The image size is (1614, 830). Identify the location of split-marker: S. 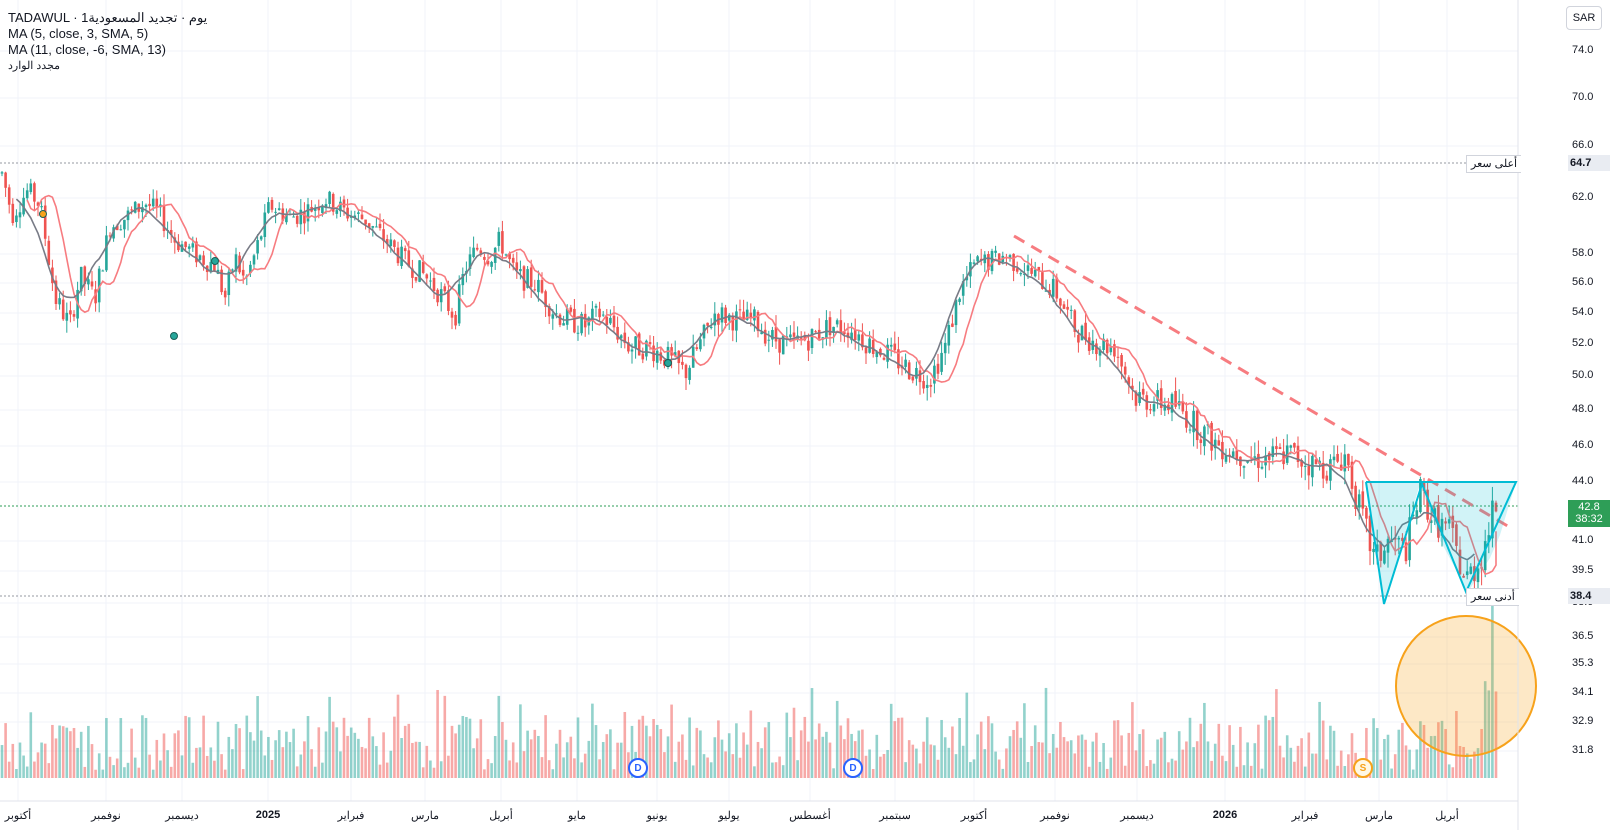
(1363, 768).